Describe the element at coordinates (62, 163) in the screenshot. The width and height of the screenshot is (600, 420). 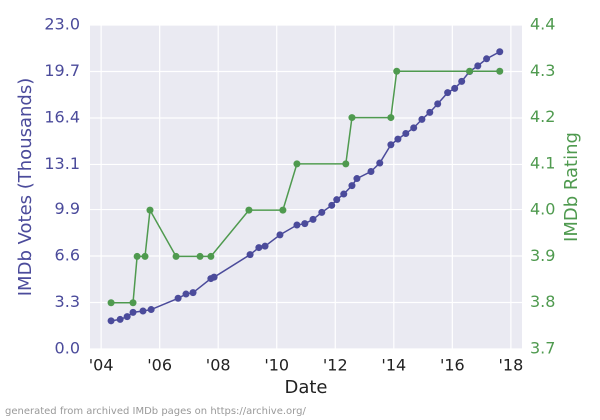
I see `y-tick-label: 13.1` at that location.